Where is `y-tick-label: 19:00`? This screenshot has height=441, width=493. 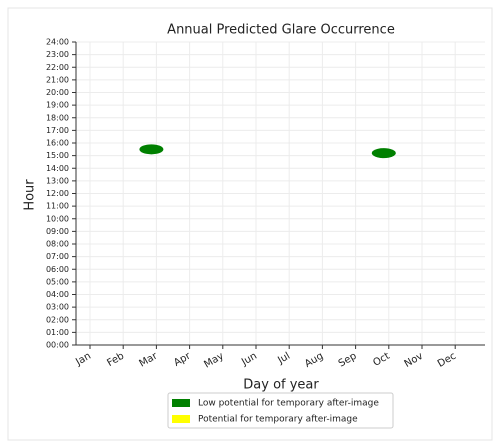
y-tick-label: 19:00 is located at coordinates (57, 105).